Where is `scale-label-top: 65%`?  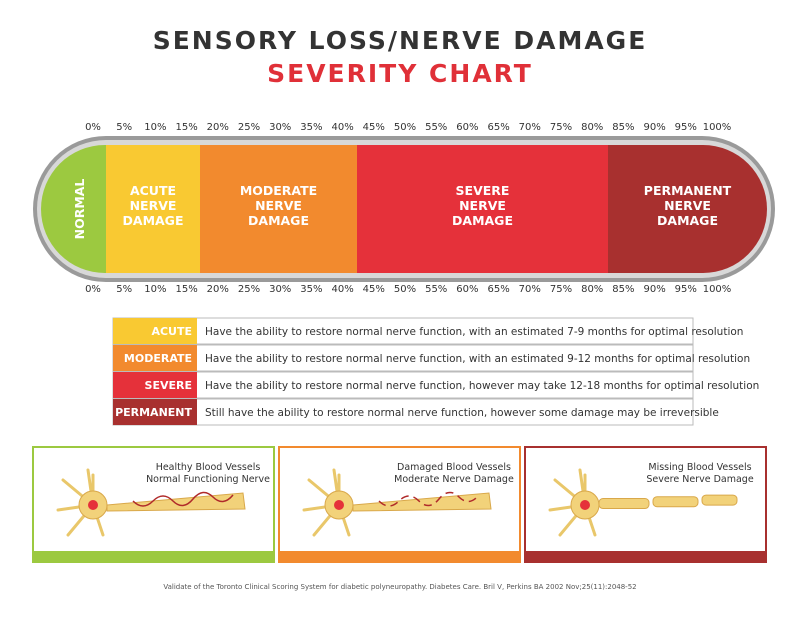
scale-label-top: 65% is located at coordinates (498, 127).